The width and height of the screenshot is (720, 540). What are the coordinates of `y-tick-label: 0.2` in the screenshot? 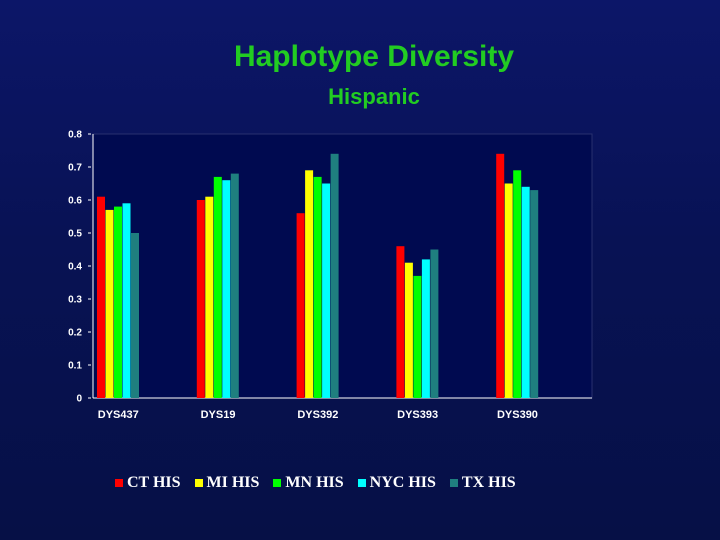 It's located at (75, 333).